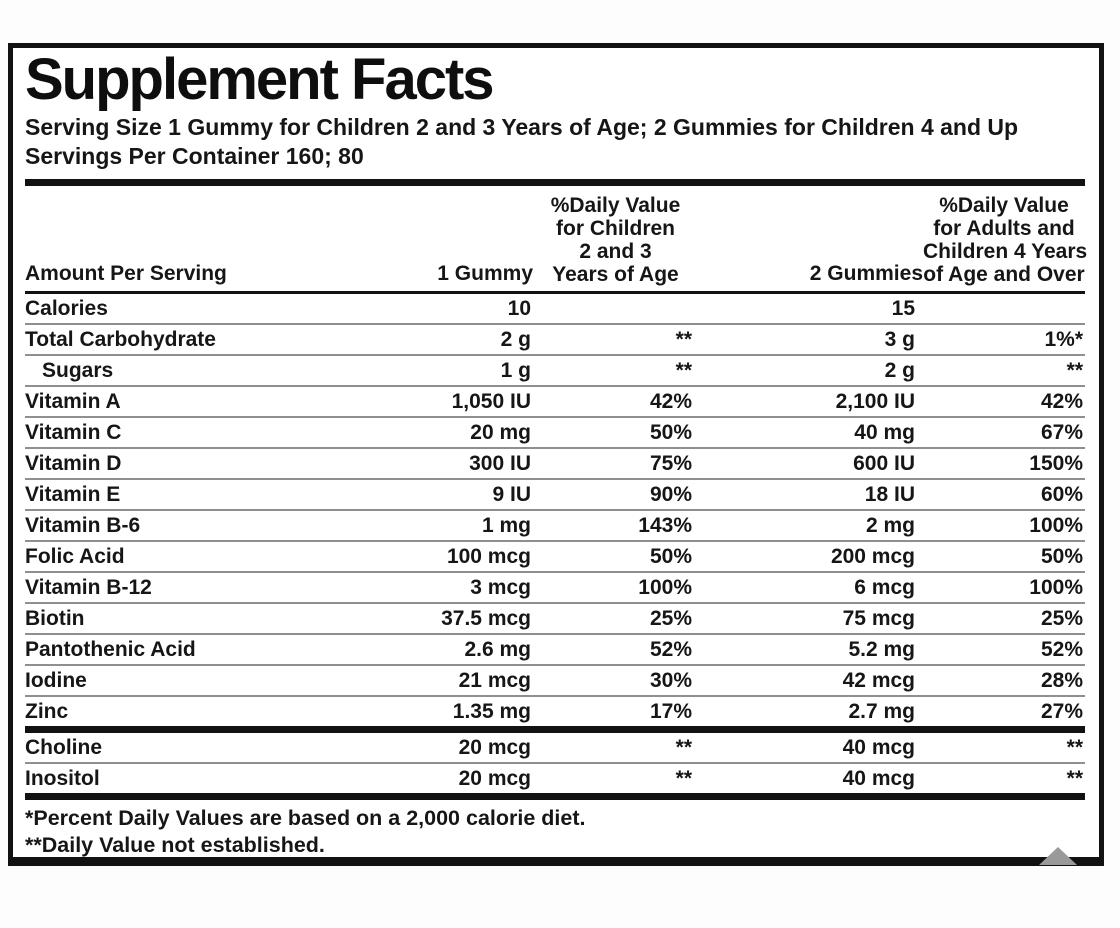  Describe the element at coordinates (615, 525) in the screenshot. I see `daily-value-children: 143%` at that location.